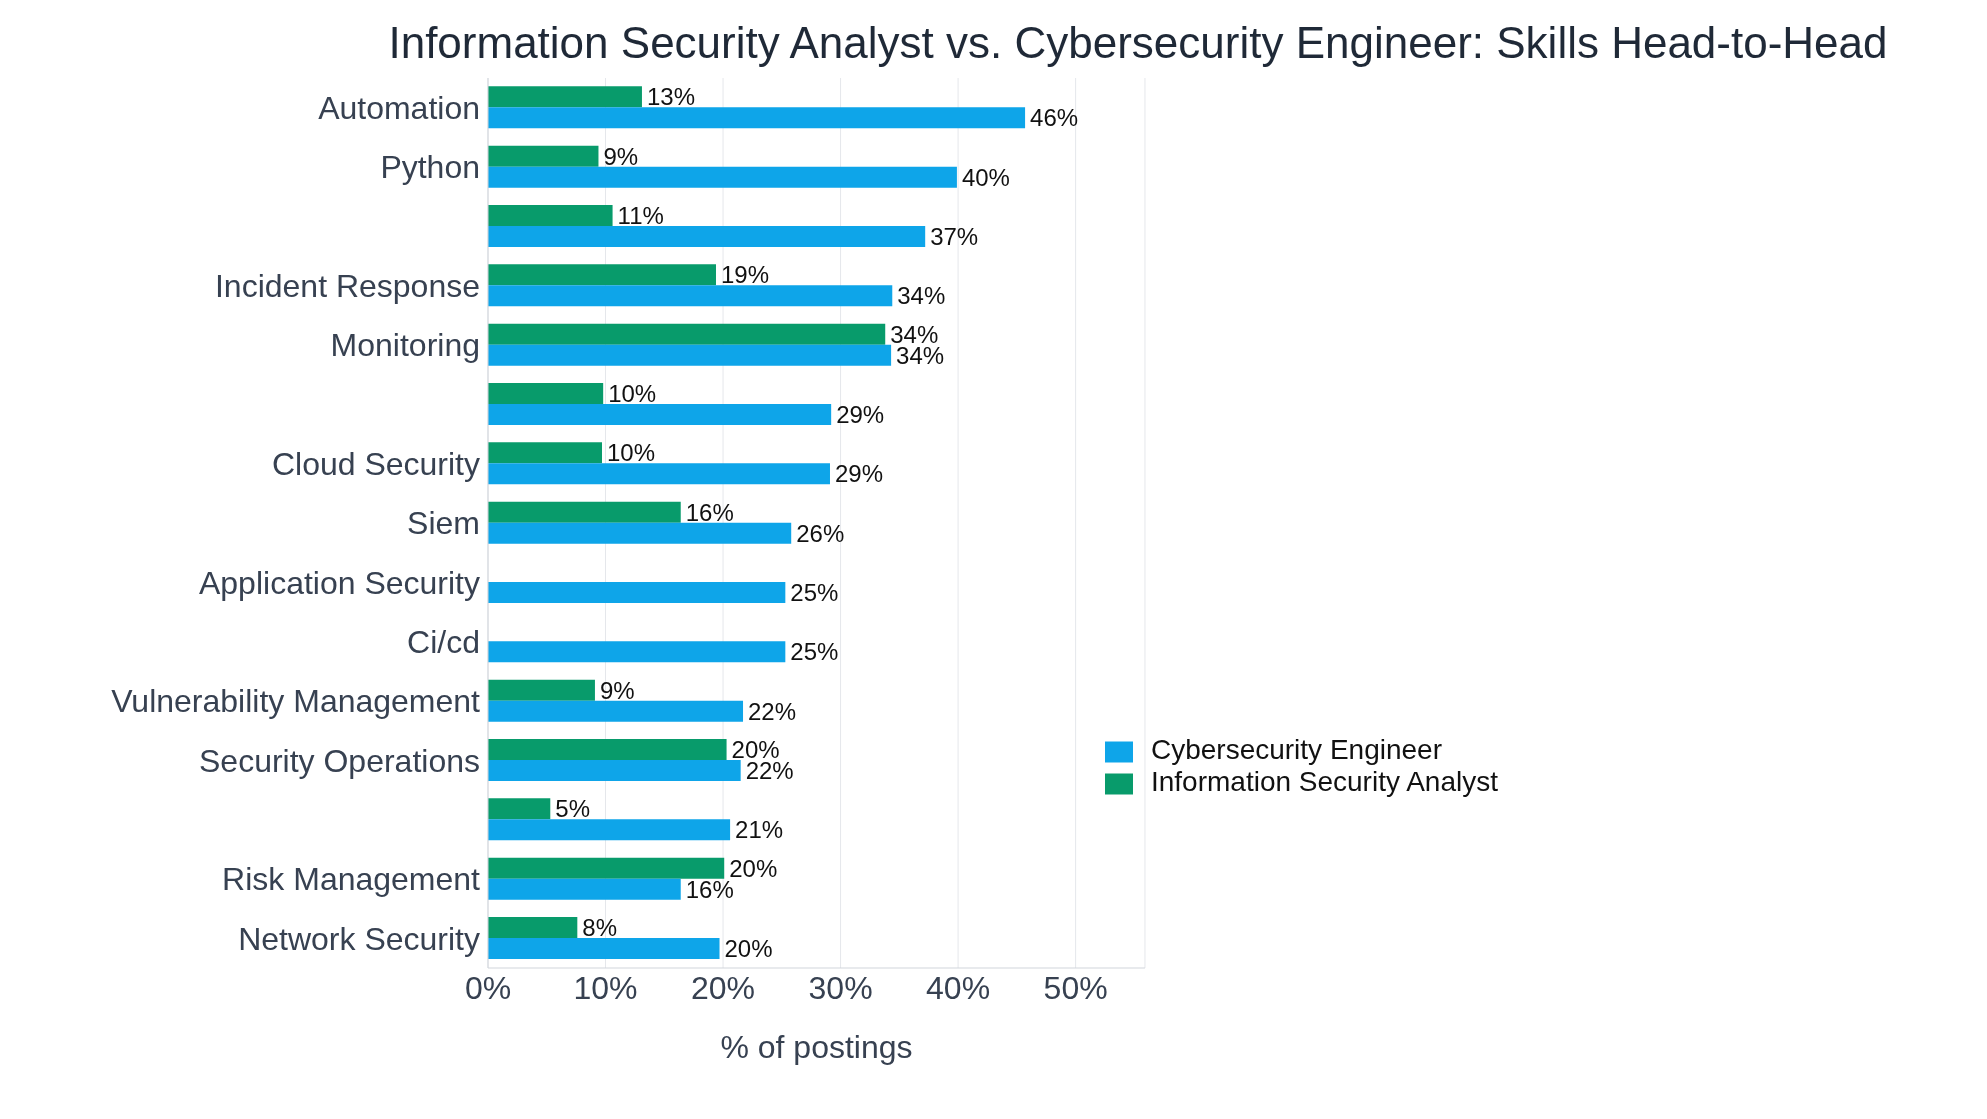  I want to click on legend-label: Cybersecurity Engineer, so click(1296, 749).